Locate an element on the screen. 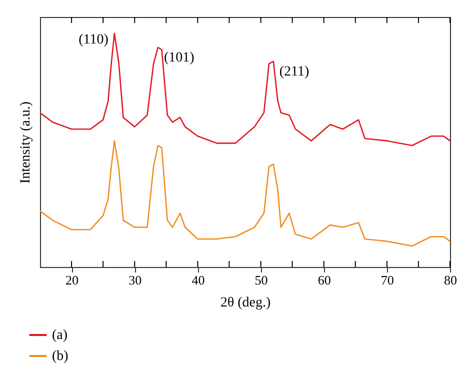  x-tick-label: 80 is located at coordinates (450, 280).